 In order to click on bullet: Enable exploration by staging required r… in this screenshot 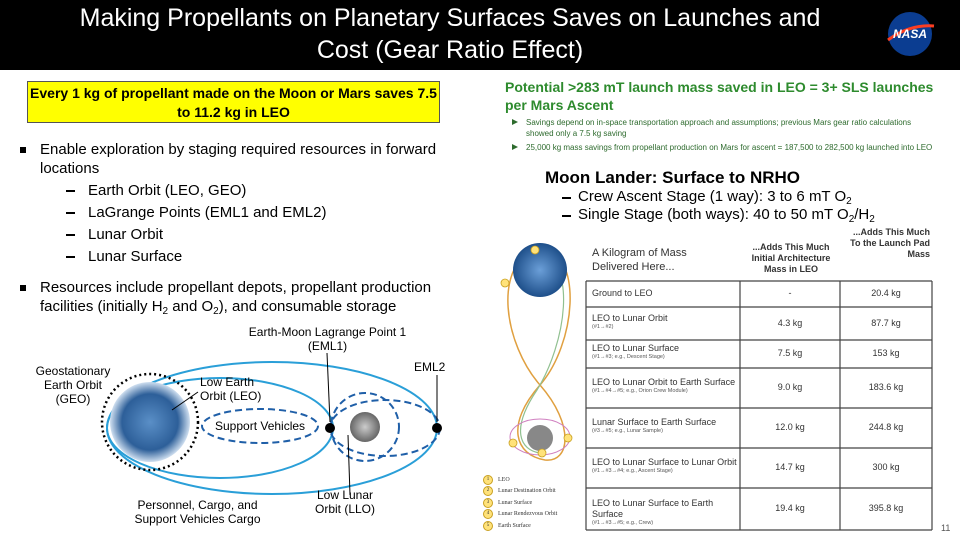, I will do `click(246, 203)`.